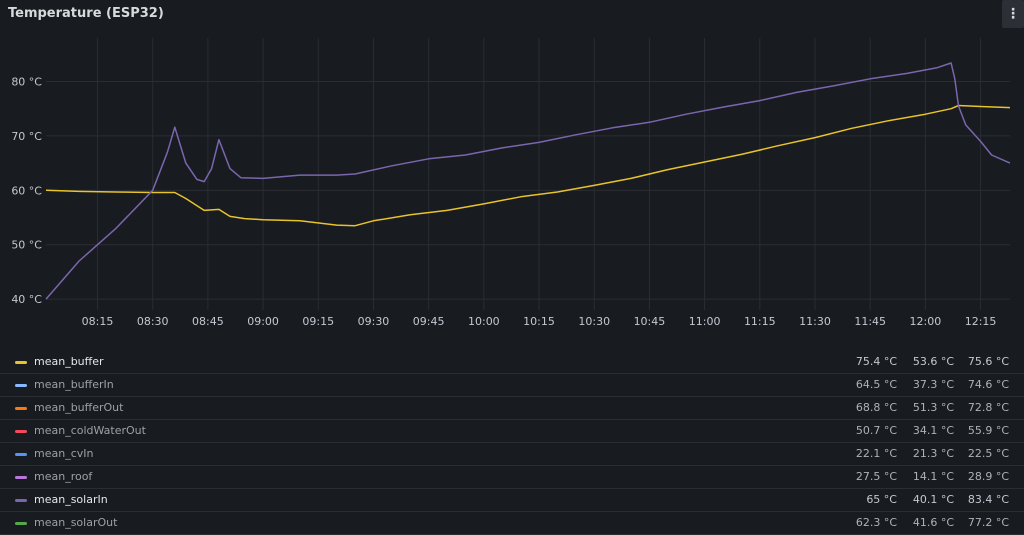  I want to click on legend-value-1: 50.7 °C, so click(876, 430).